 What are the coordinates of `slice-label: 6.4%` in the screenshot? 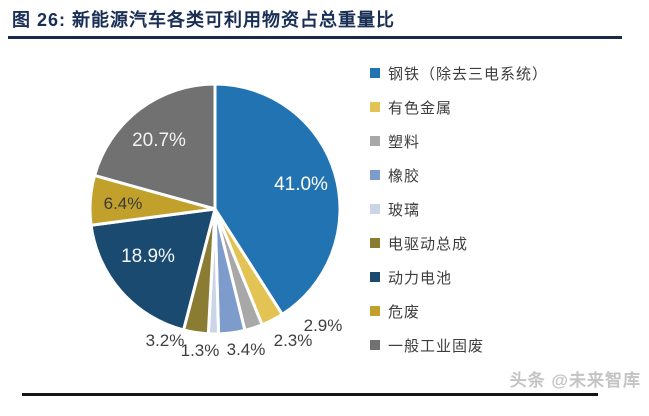 It's located at (123, 203).